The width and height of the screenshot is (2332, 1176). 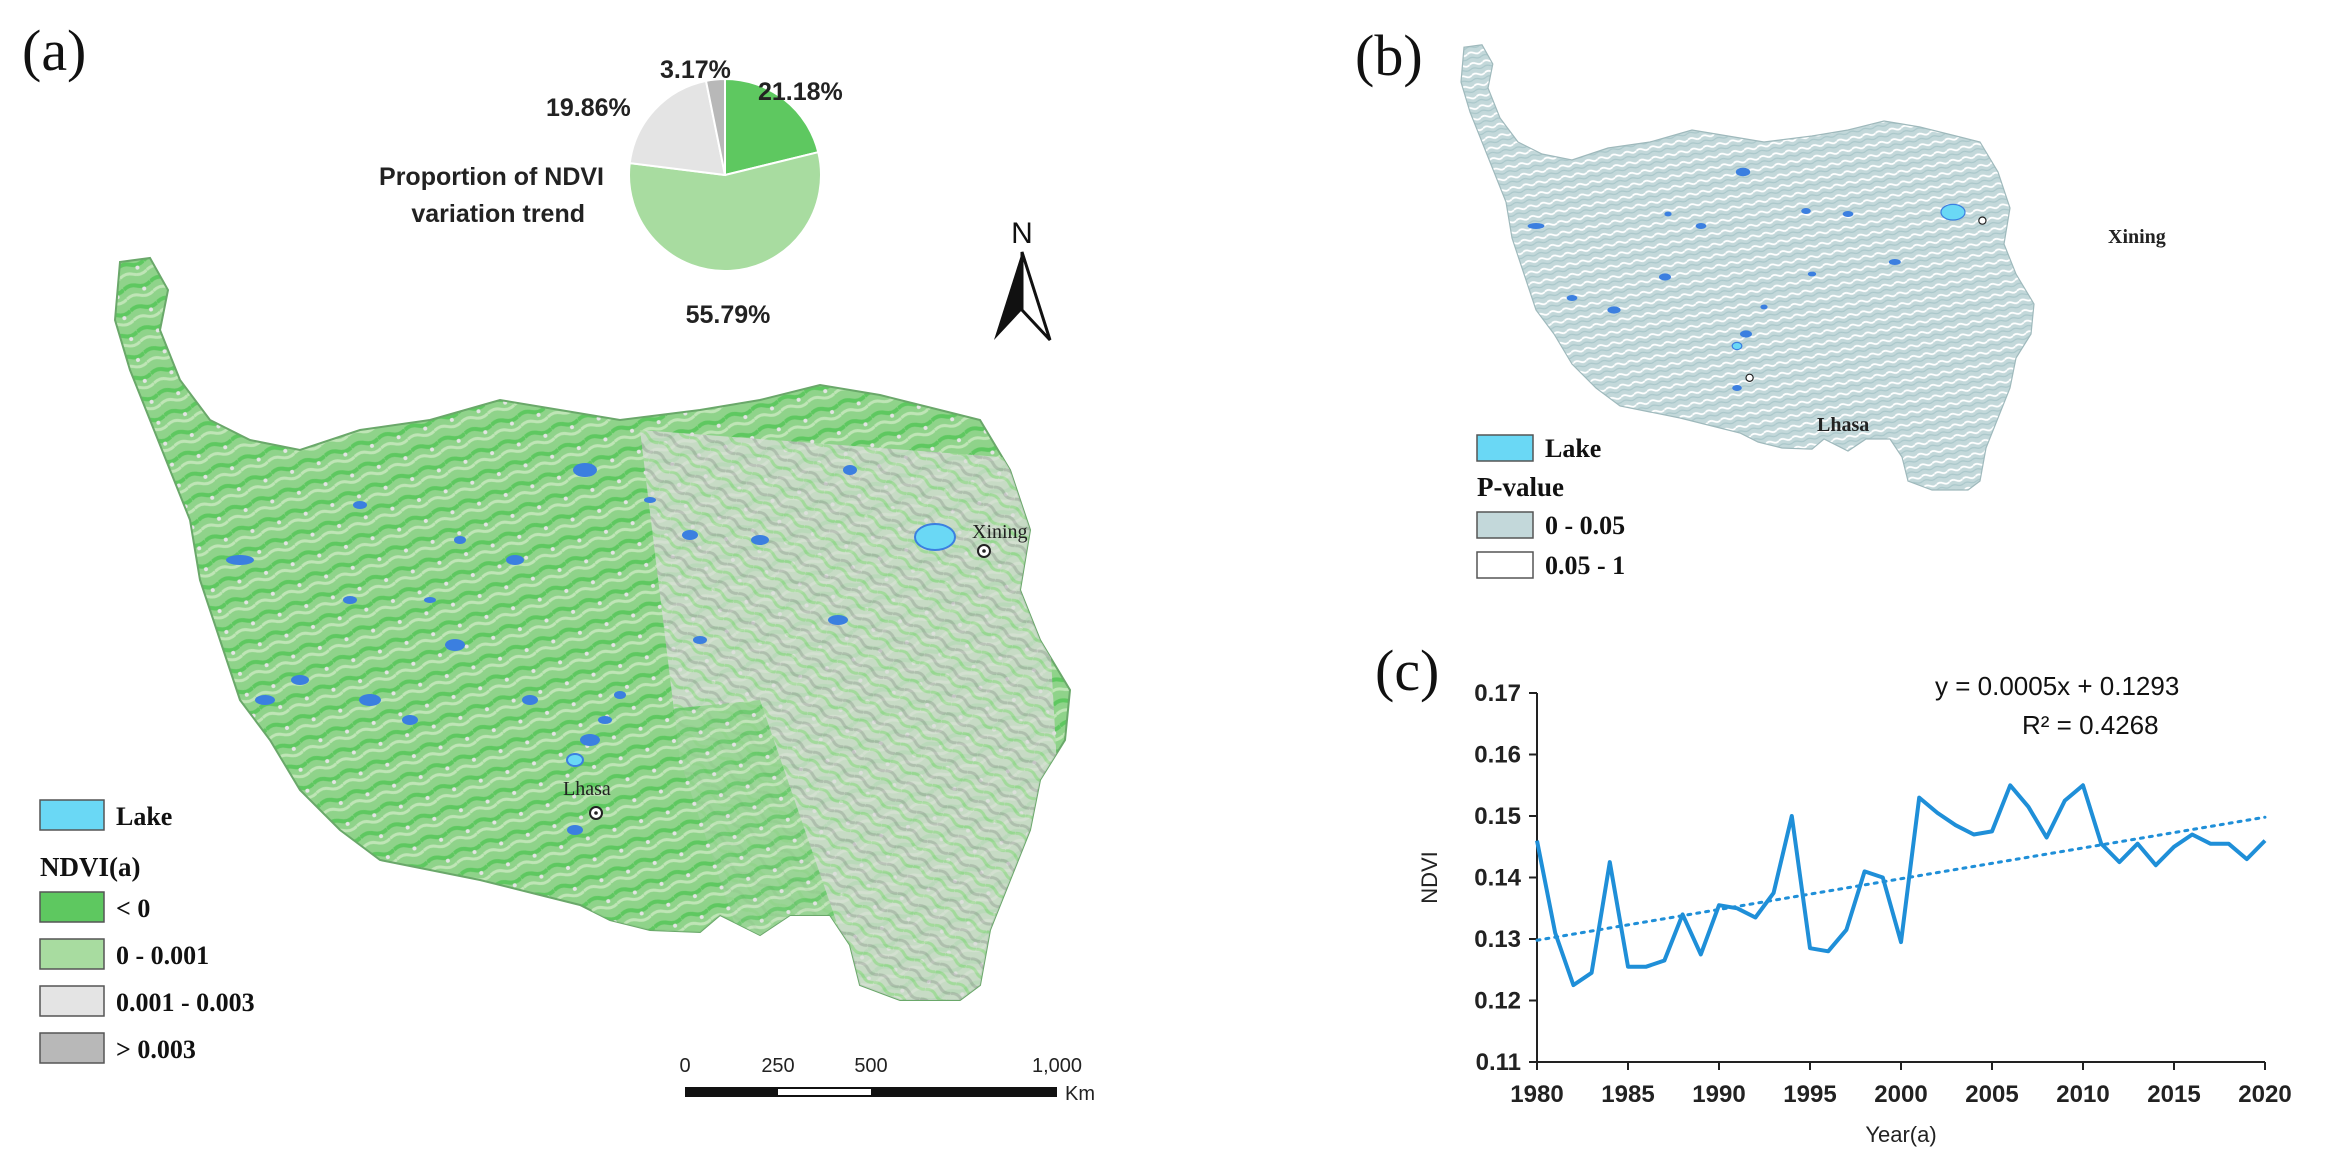 What do you see at coordinates (1937, 813) in the screenshot?
I see `ndvi-point-2002` at bounding box center [1937, 813].